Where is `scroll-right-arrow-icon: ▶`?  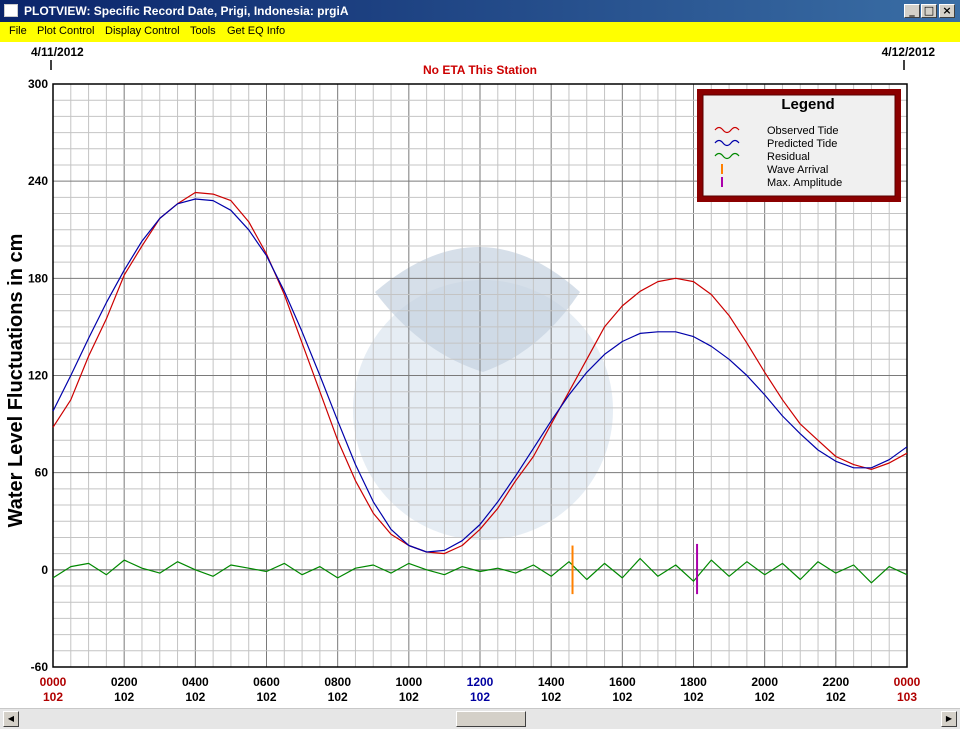
scroll-right-arrow-icon: ▶ is located at coordinates (949, 719).